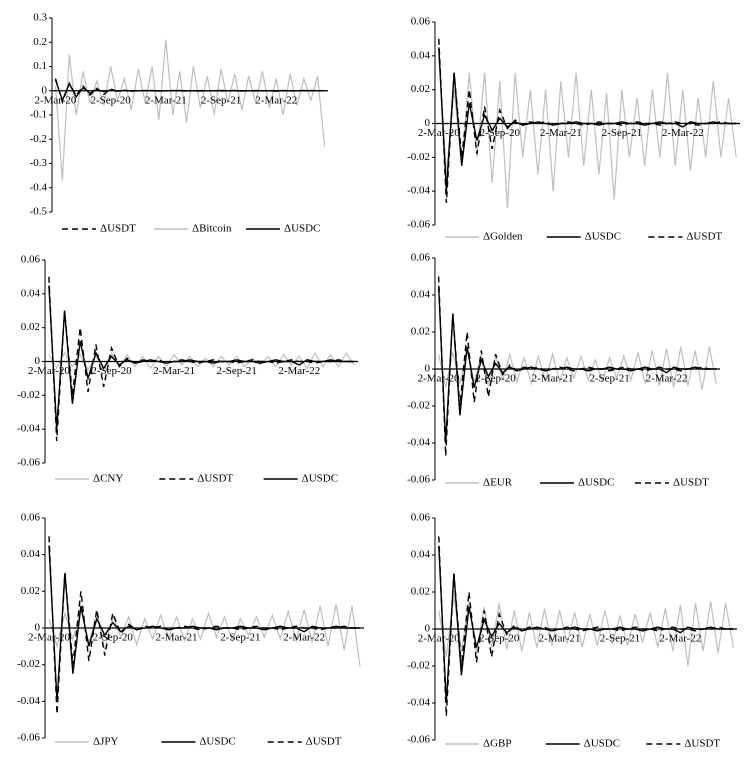 The width and height of the screenshot is (751, 770). Describe the element at coordinates (39, 187) in the screenshot. I see `y-tick-label: -0.4` at that location.